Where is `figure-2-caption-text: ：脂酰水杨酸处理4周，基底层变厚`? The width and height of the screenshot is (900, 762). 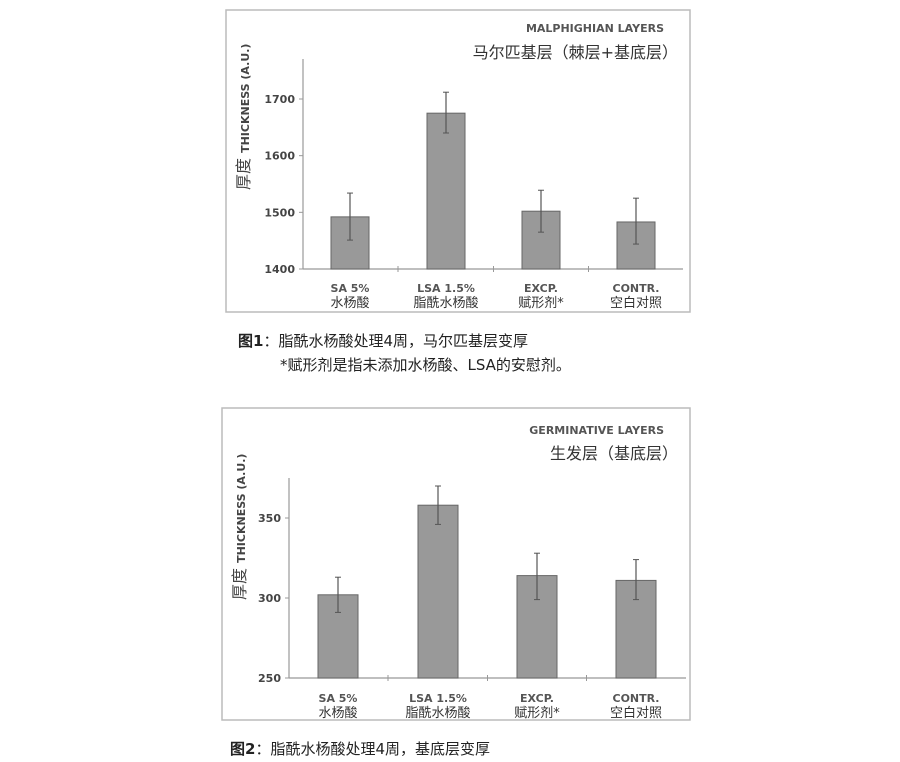
figure-2-caption-text: ：脂酰水杨酸处理4周，基底层变厚 is located at coordinates (372, 749).